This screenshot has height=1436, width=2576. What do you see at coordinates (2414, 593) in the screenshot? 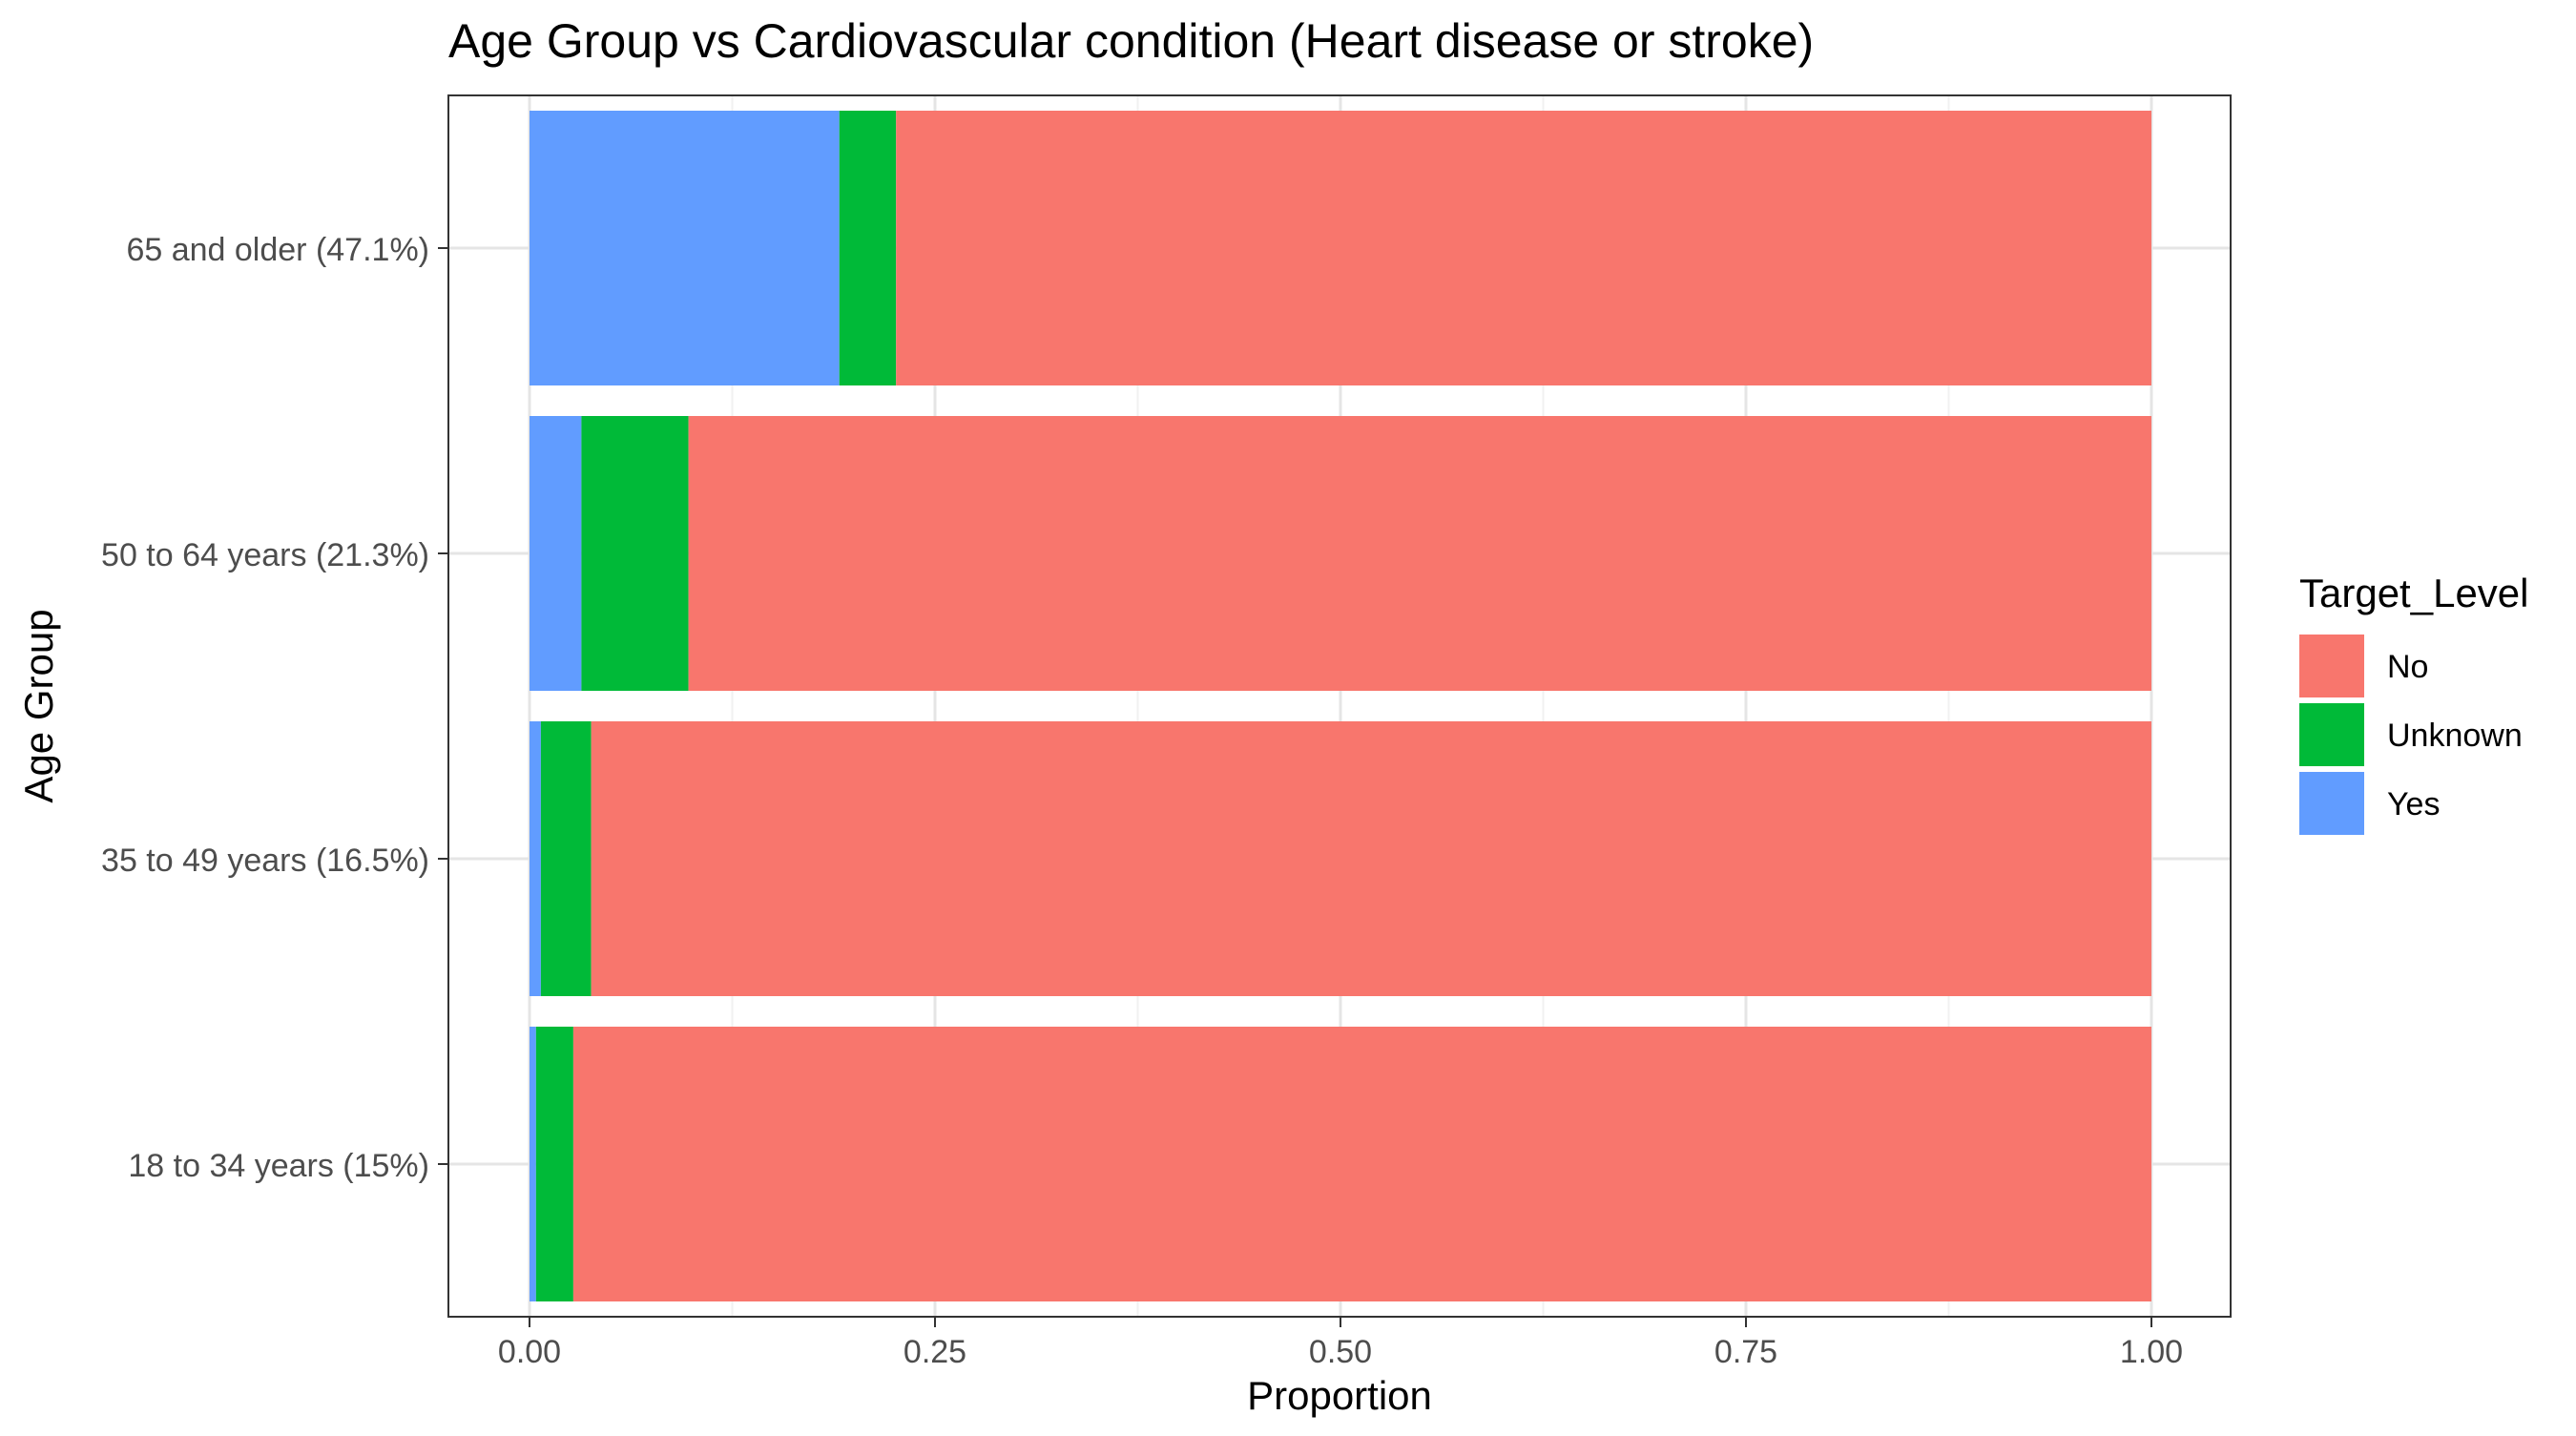
I see `legend-title: Target_Level` at bounding box center [2414, 593].